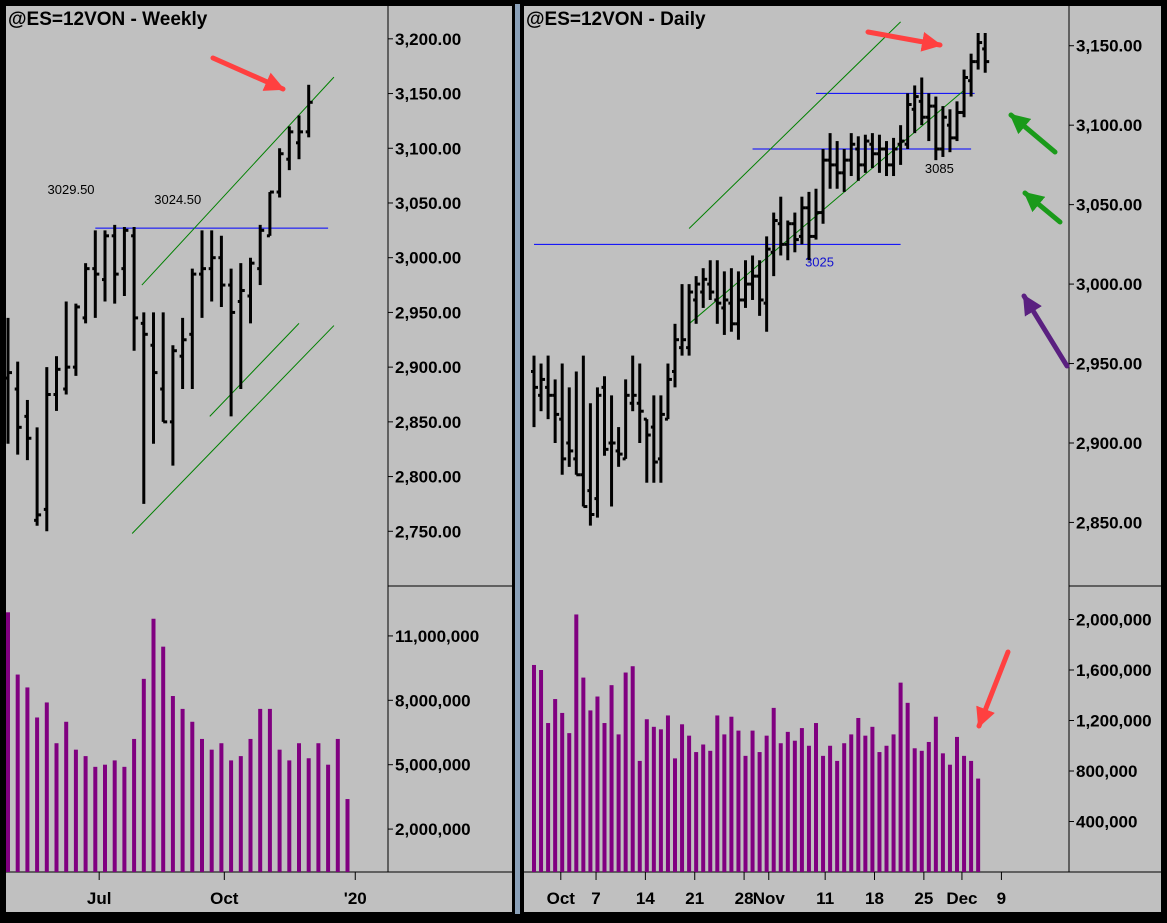 This screenshot has width=1167, height=923. Describe the element at coordinates (428, 477) in the screenshot. I see `weekly-y-tick-label: 2,800.00` at that location.